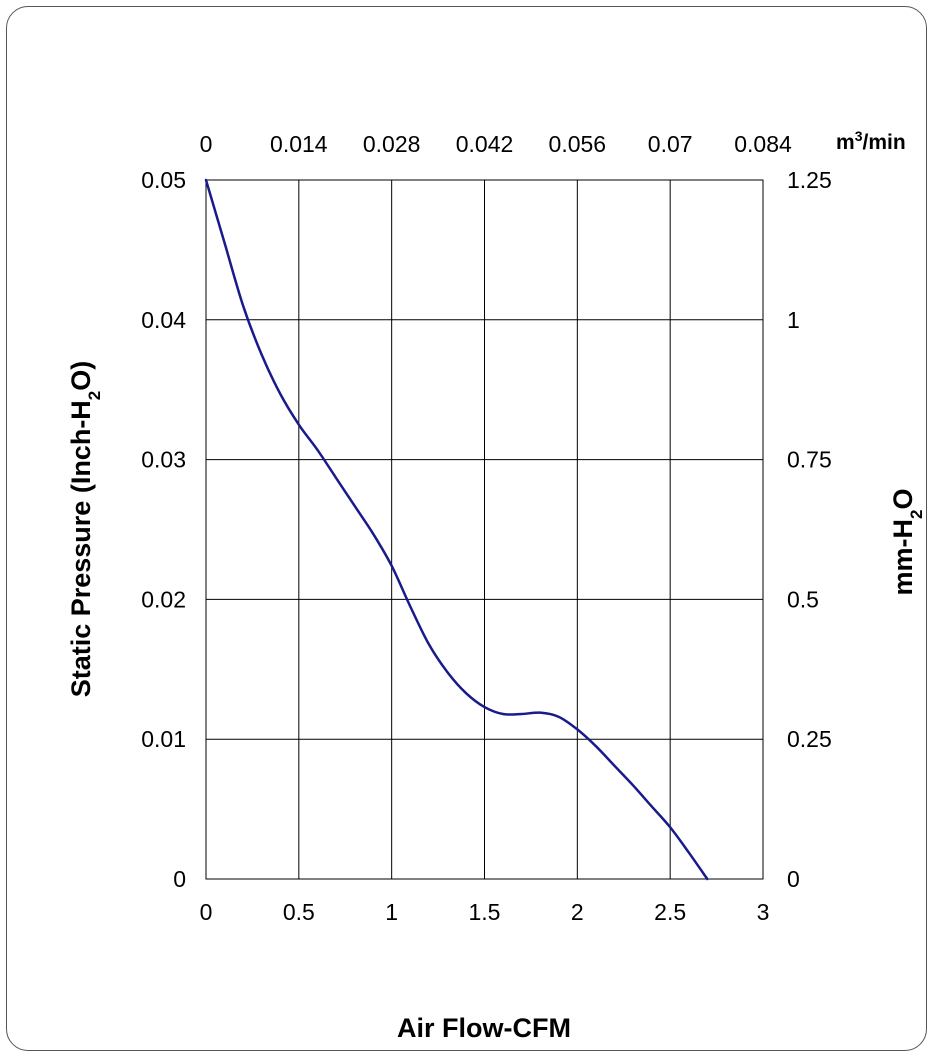  I want to click on x-axis-top-ticks: 0 0.014 0.028 0.042 0.056 0.07 0.084, so click(496, 144).